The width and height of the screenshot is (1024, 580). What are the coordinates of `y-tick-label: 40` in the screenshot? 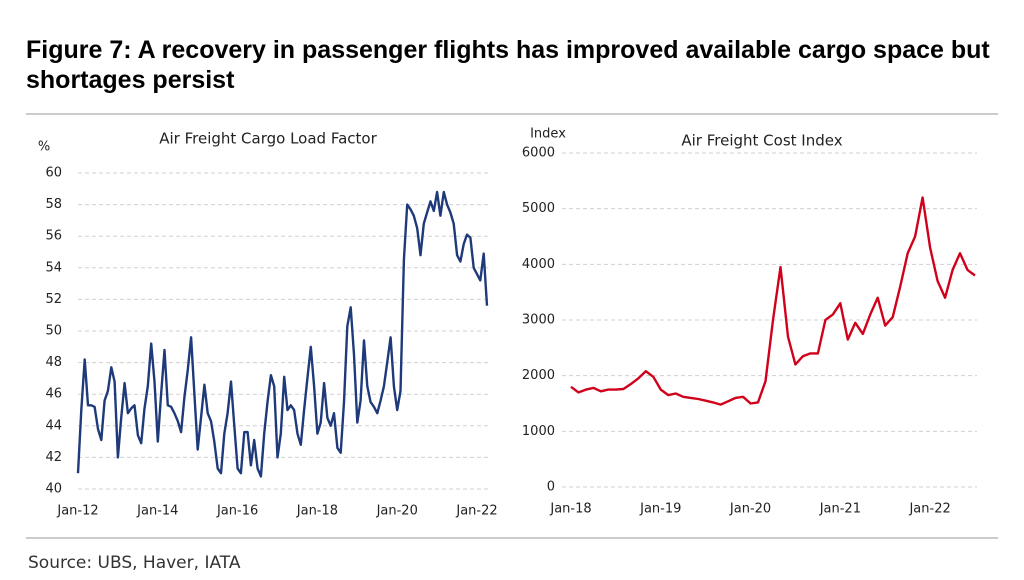 It's located at (53, 489).